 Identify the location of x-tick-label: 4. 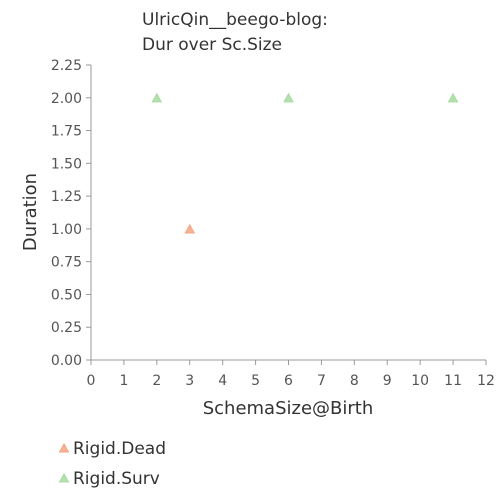
(222, 381).